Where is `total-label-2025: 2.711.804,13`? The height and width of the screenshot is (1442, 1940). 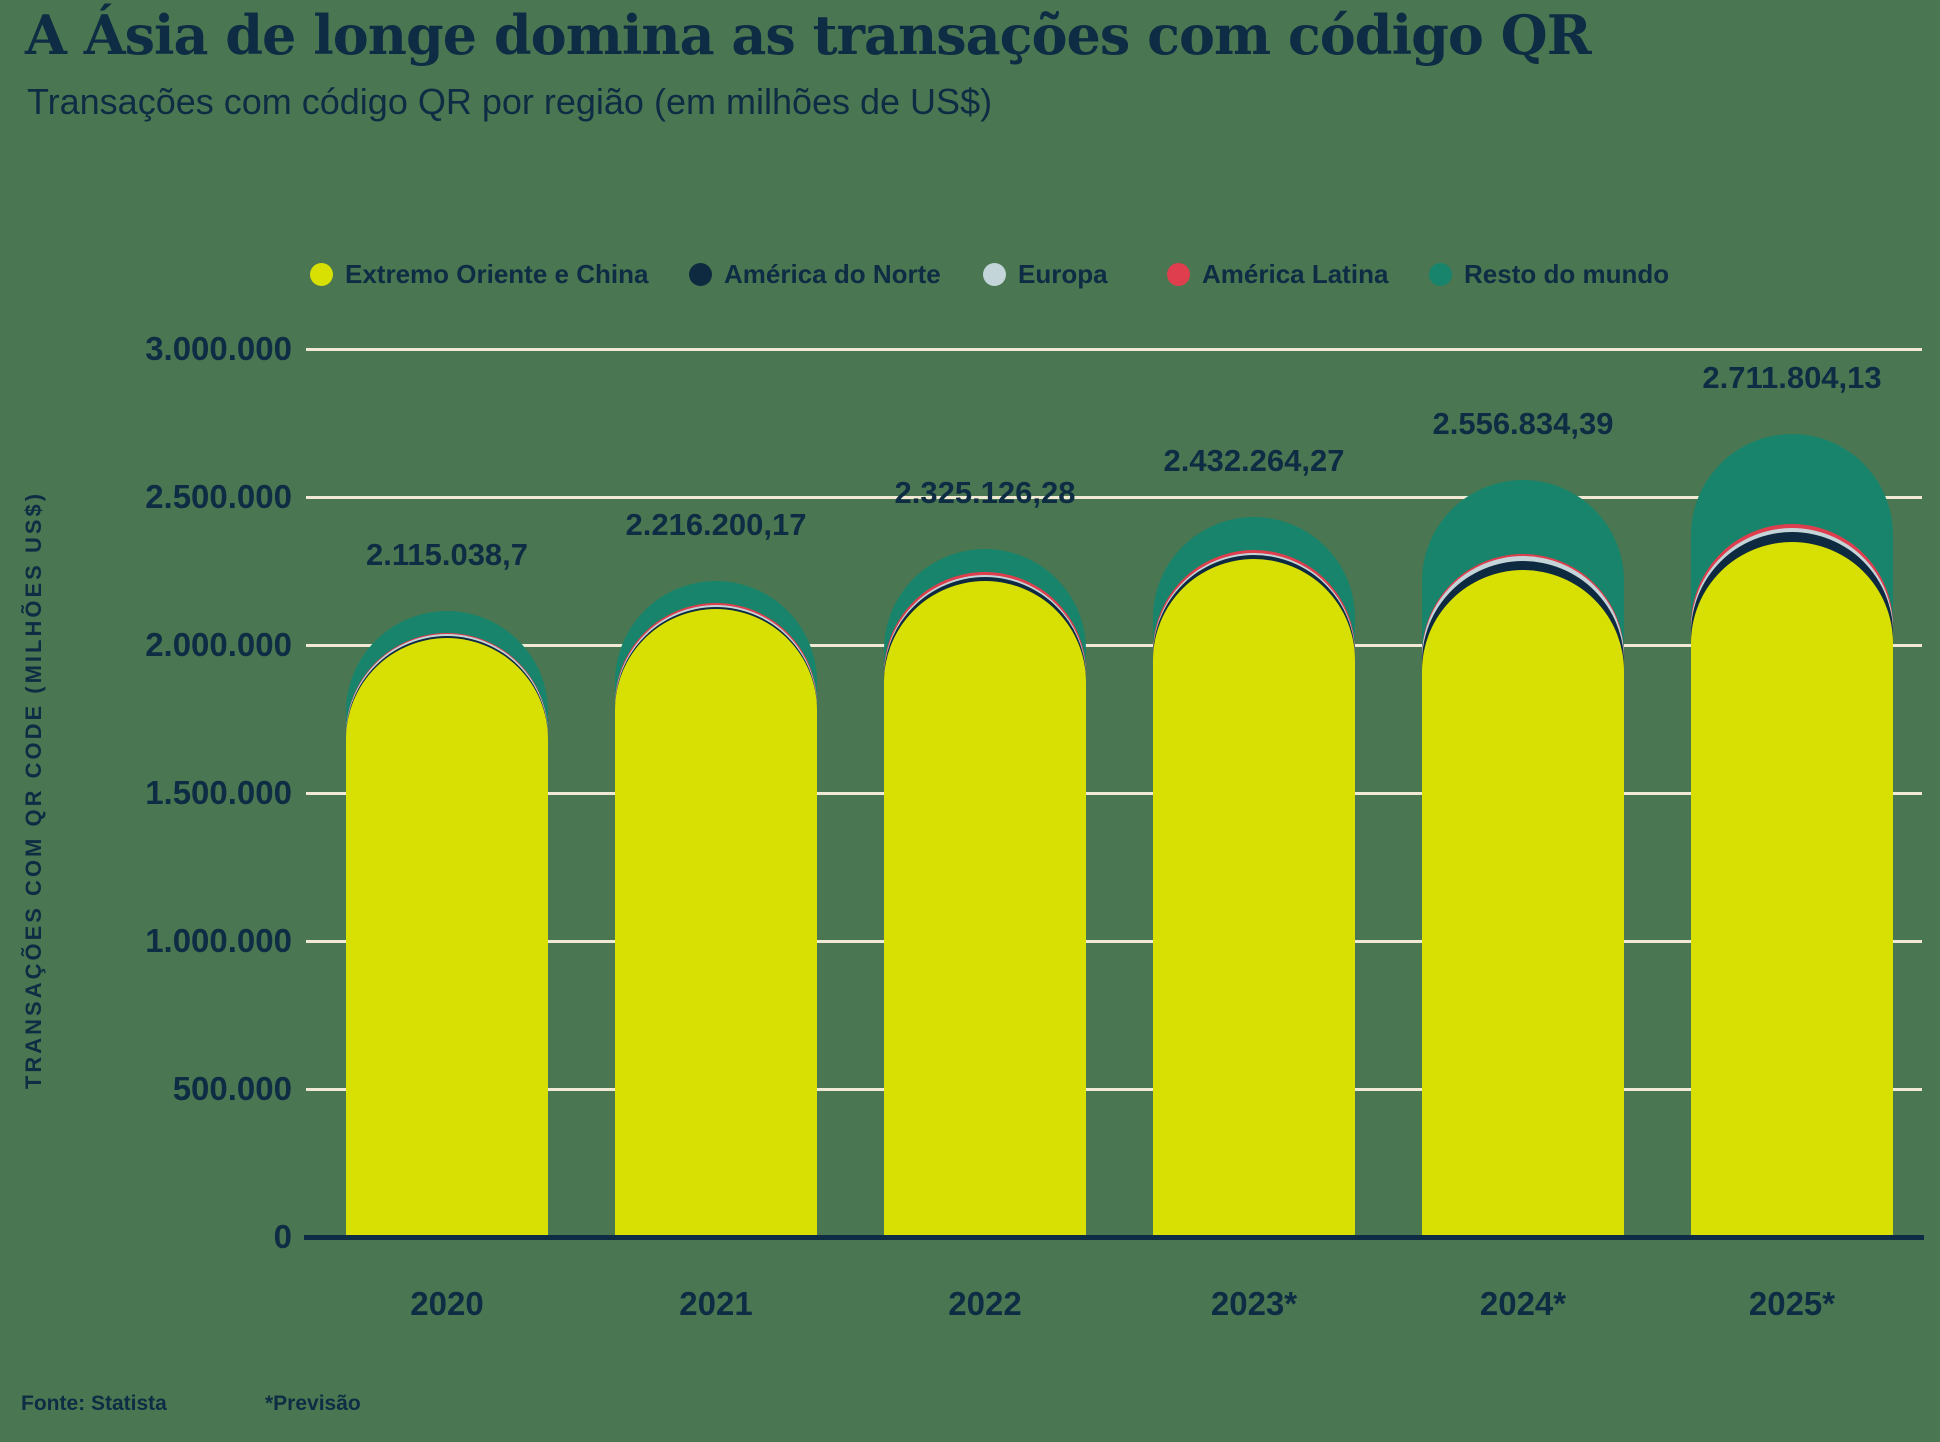
total-label-2025: 2.711.804,13 is located at coordinates (1792, 378).